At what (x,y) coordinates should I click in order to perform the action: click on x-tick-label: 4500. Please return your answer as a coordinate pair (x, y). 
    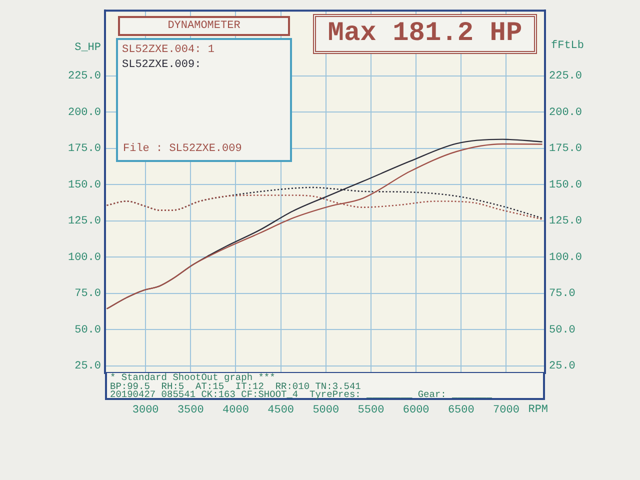
    Looking at the image, I should click on (281, 410).